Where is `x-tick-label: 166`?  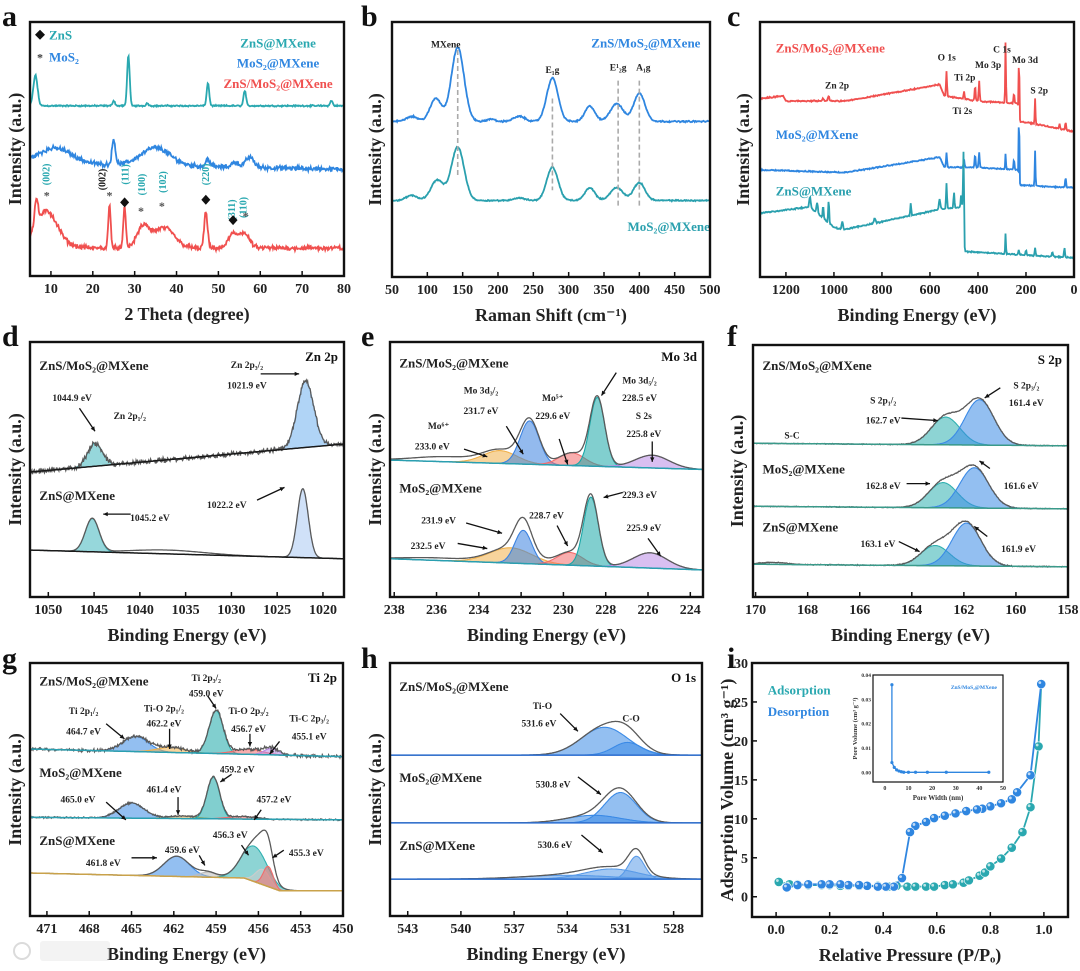 x-tick-label: 166 is located at coordinates (859, 610).